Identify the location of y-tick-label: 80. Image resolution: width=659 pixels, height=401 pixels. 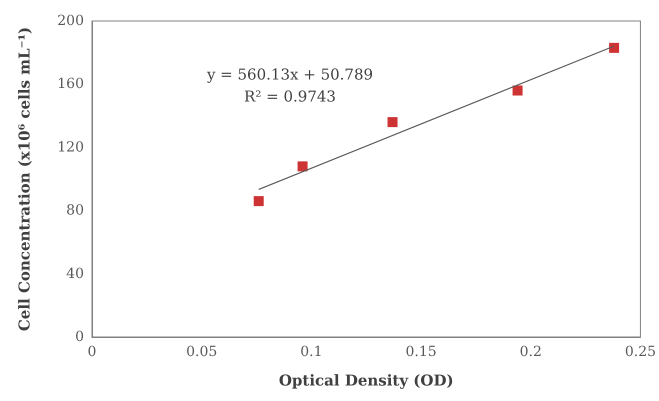
(75, 210).